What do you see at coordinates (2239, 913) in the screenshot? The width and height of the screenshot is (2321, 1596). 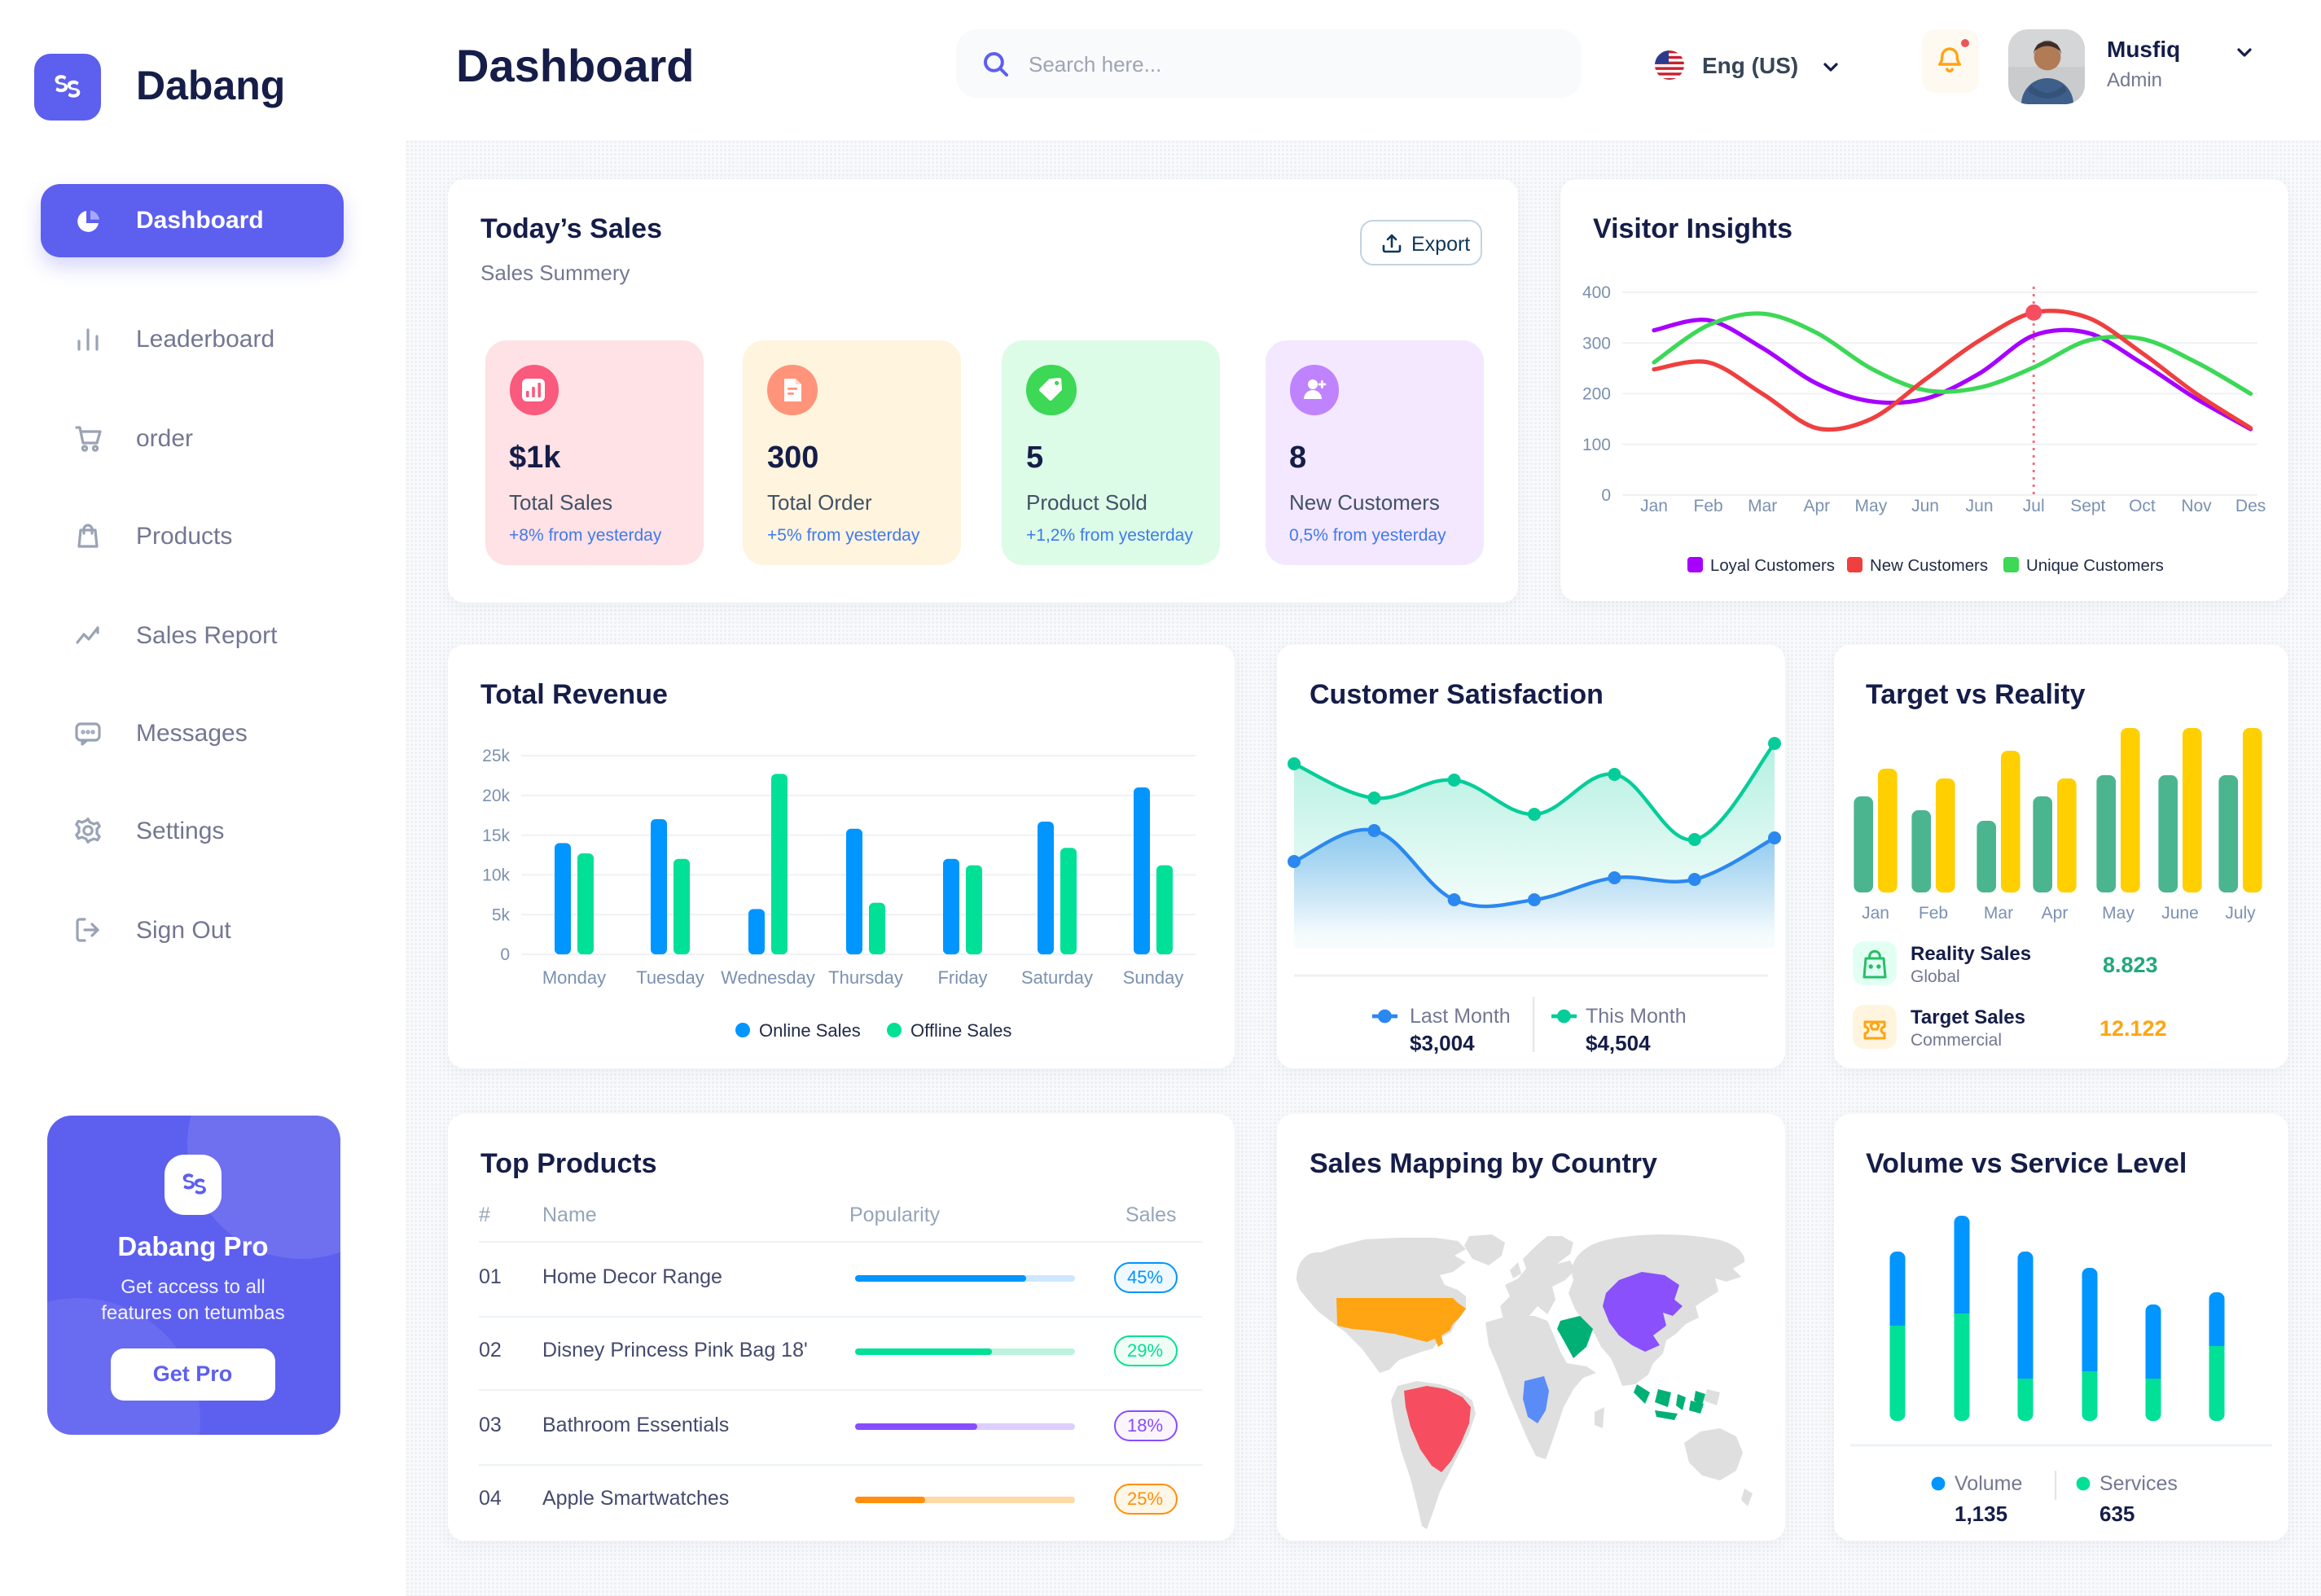 I see `svg-text: July` at bounding box center [2239, 913].